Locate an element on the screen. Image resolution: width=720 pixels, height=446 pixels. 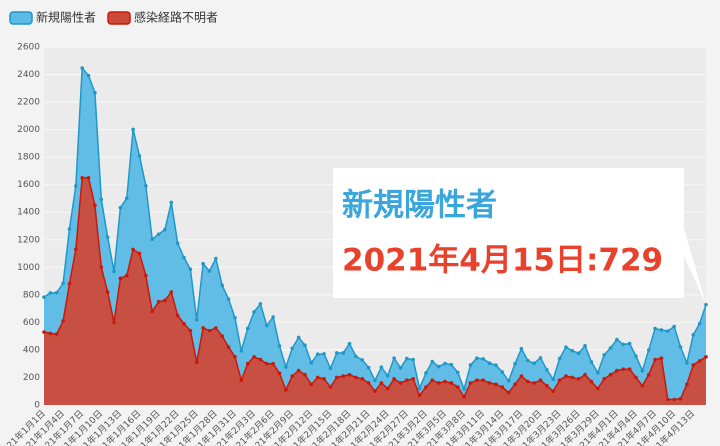
y-tick-label: 600 is located at coordinates (31, 323).